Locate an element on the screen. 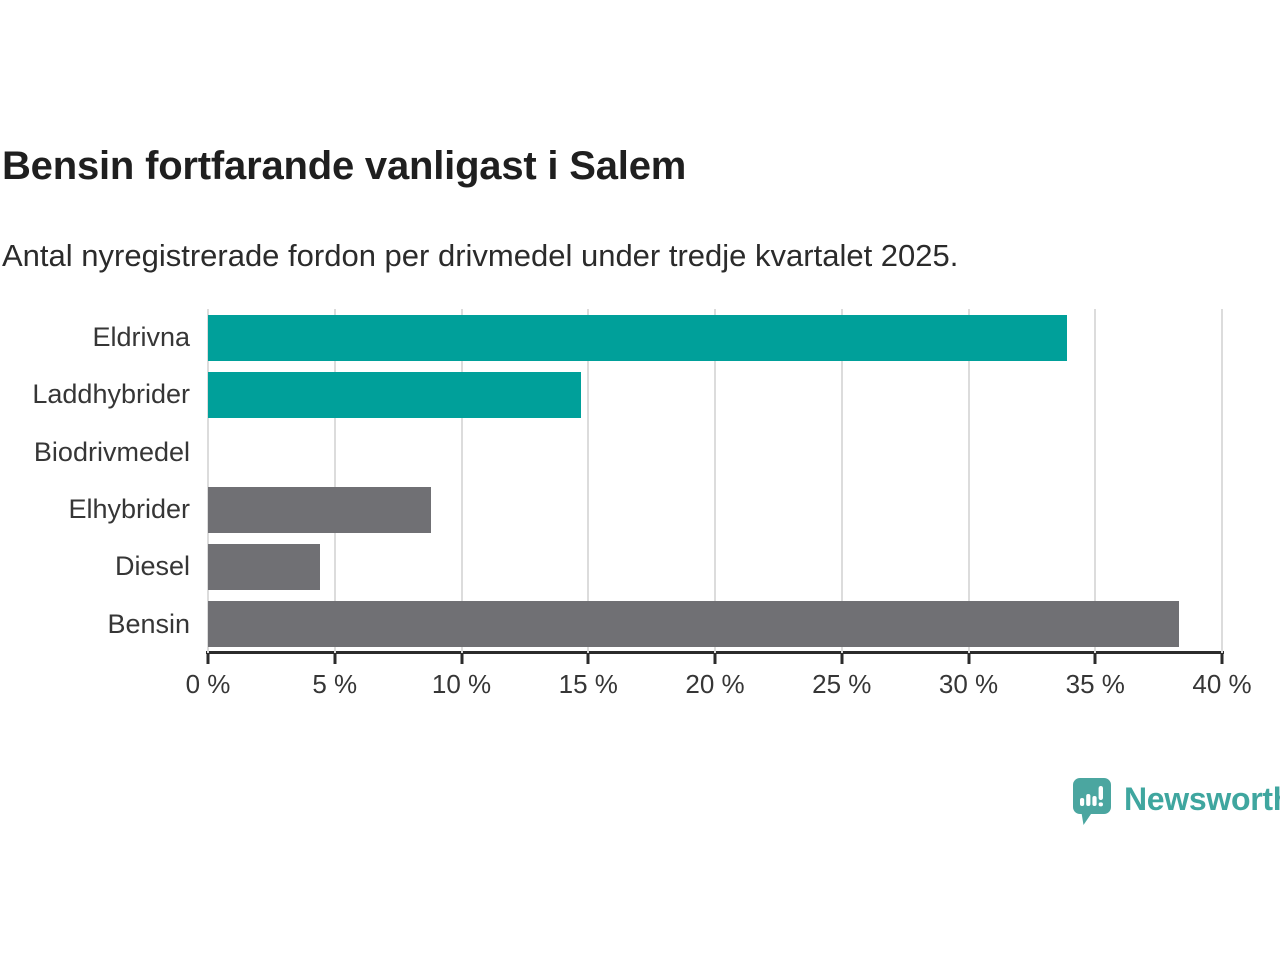 This screenshot has width=1280, height=960. category-label: Biodrivmedel is located at coordinates (111, 451).